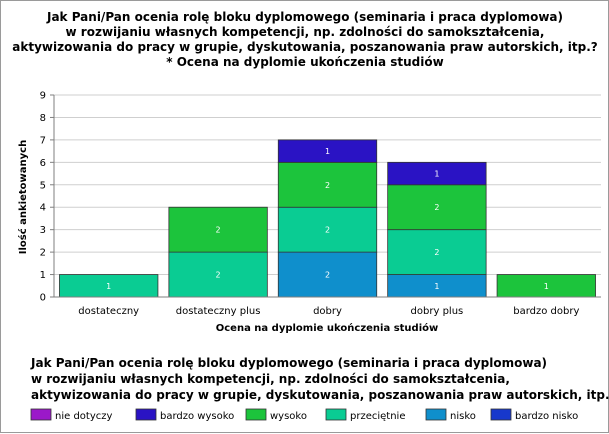  What do you see at coordinates (43, 230) in the screenshot?
I see `y-tick-label: 3` at bounding box center [43, 230].